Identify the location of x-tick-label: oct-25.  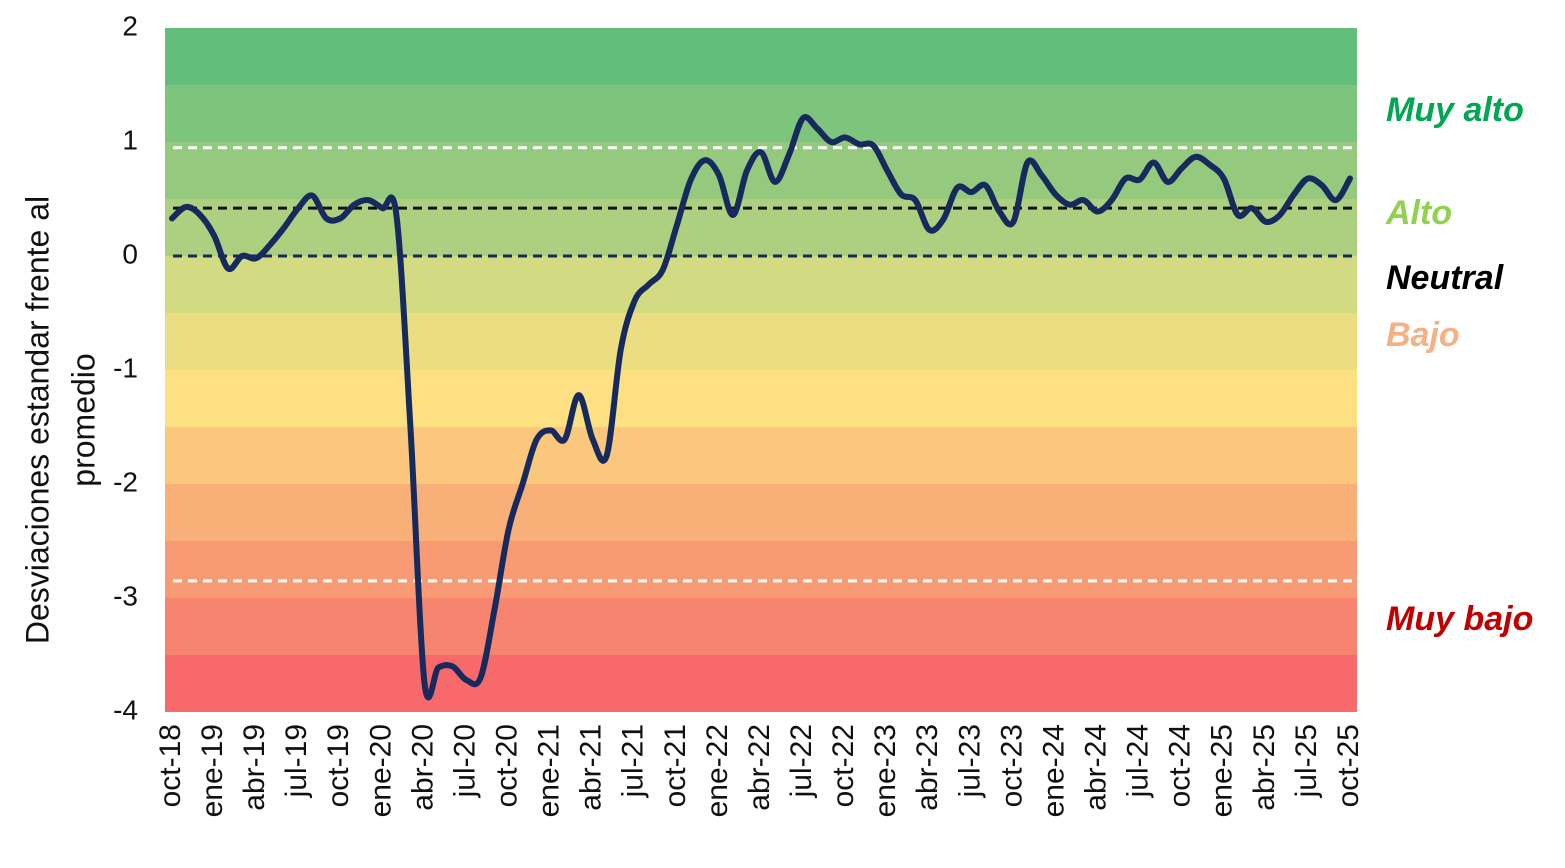
(1348, 765).